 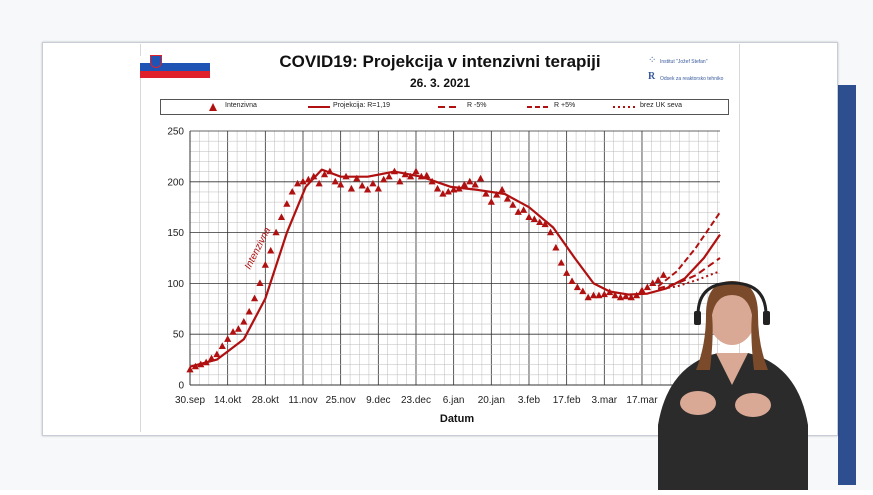 I want to click on legend-marker-projekcija, so click(x=319, y=107).